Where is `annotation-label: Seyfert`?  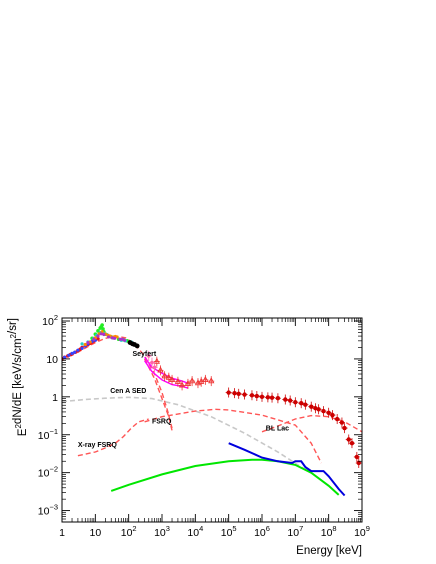
annotation-label: Seyfert is located at coordinates (144, 354).